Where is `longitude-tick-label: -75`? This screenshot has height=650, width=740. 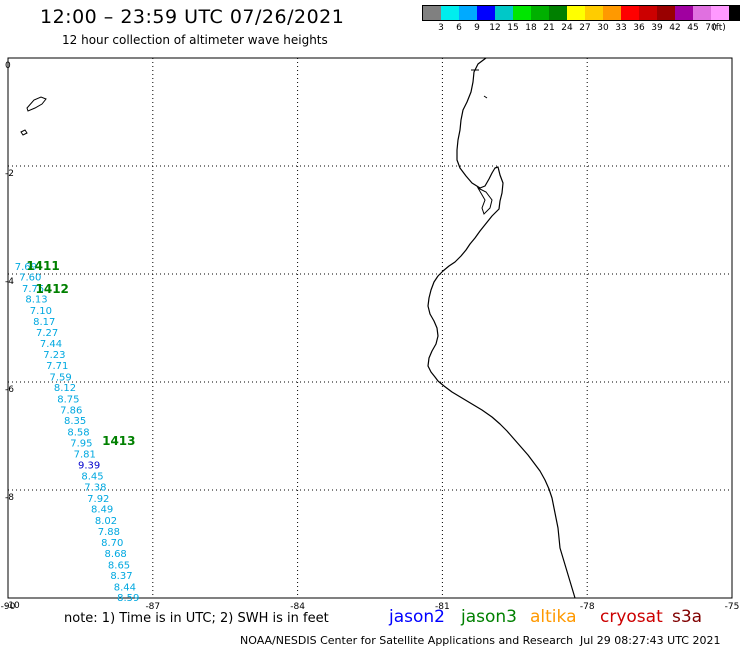
longitude-tick-label: -75 is located at coordinates (732, 607).